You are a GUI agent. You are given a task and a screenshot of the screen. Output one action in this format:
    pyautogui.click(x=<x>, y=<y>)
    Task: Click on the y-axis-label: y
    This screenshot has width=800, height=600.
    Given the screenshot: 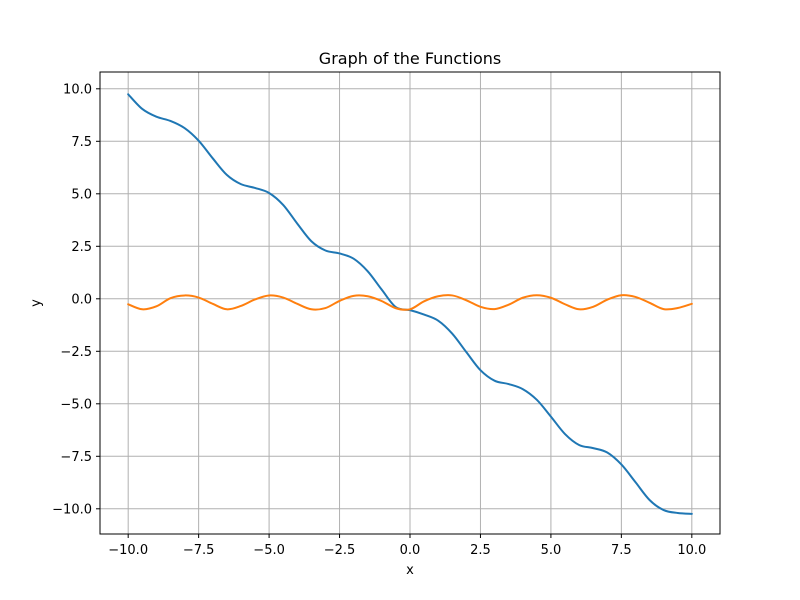 What is the action you would take?
    pyautogui.click(x=36, y=303)
    